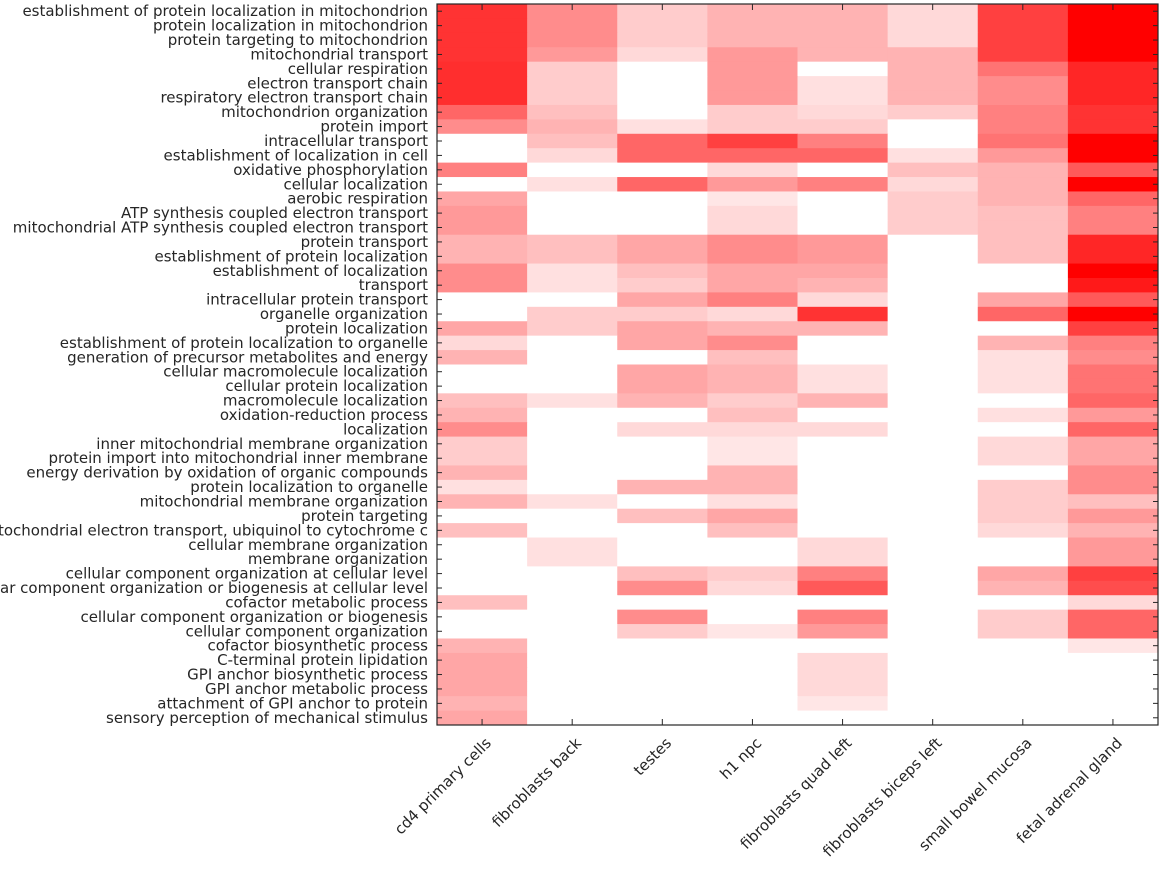 The image size is (1167, 875). I want to click on row-label: cellular membrane organization, so click(308, 545).